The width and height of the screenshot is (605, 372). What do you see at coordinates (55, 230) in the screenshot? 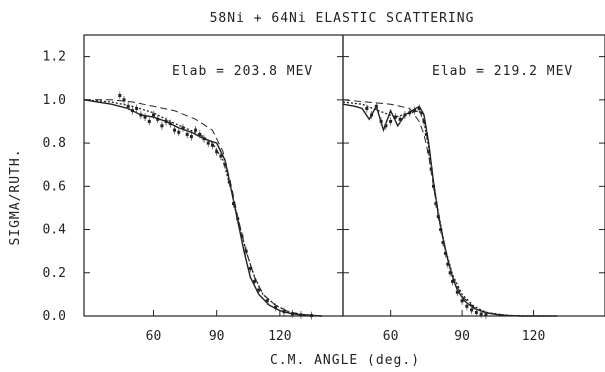
I see `y-tick-label: 0.4` at bounding box center [55, 230].